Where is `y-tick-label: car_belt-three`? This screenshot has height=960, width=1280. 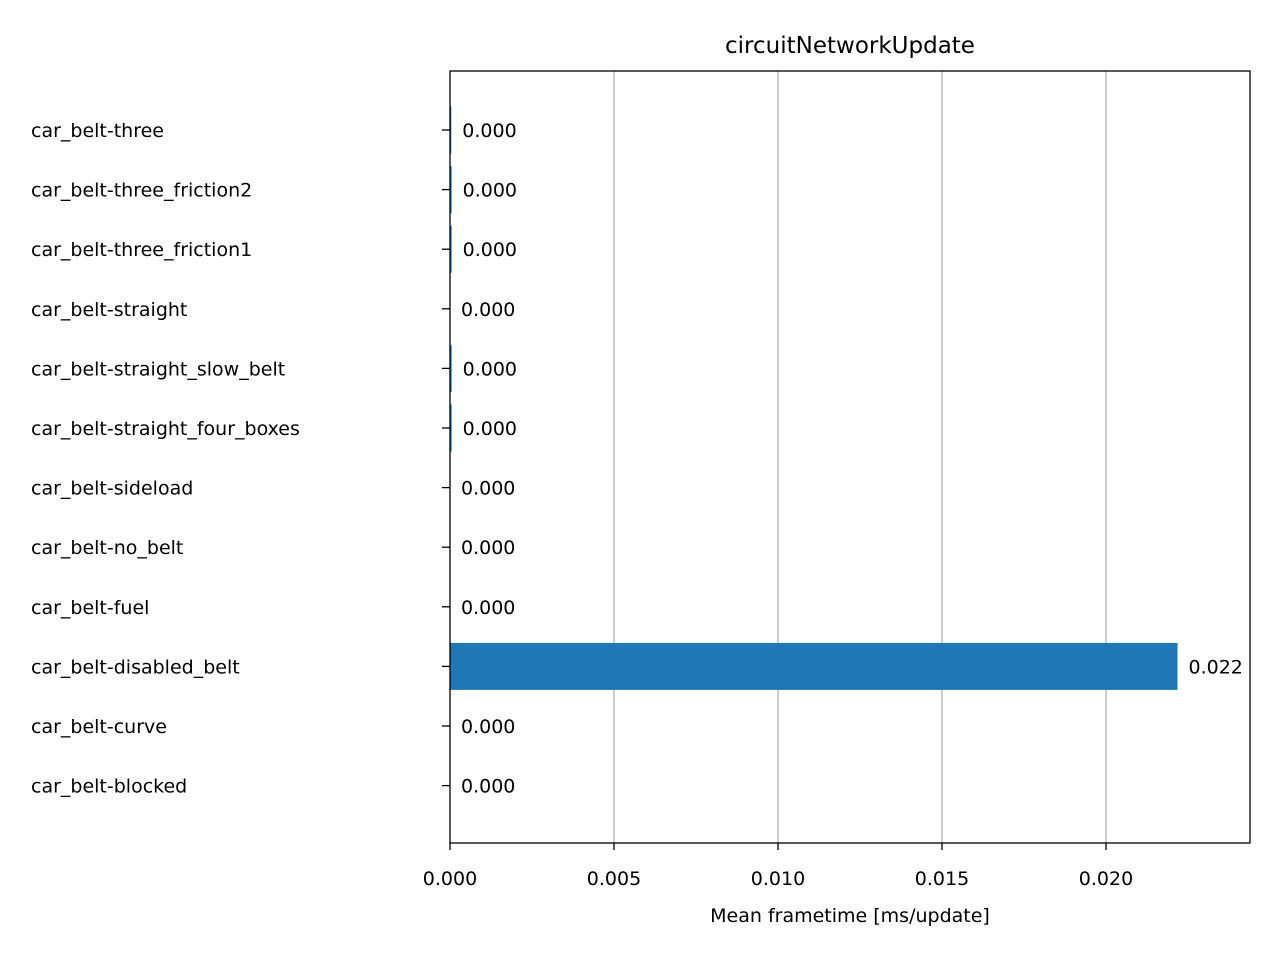 y-tick-label: car_belt-three is located at coordinates (97, 131).